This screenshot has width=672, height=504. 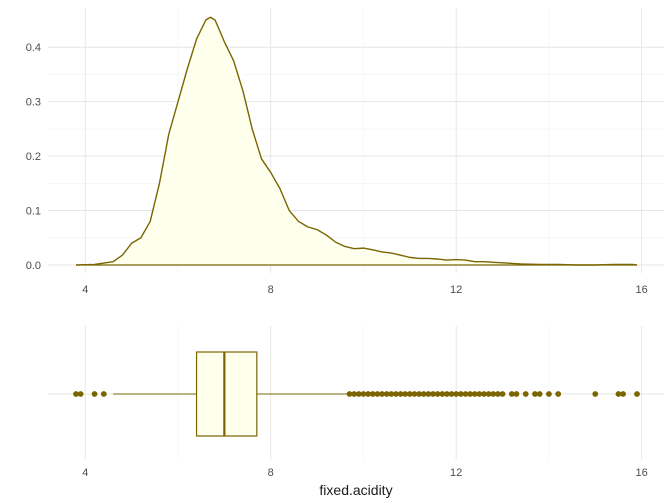 I want to click on x-axis-title: fixed.acidity, so click(x=355, y=490).